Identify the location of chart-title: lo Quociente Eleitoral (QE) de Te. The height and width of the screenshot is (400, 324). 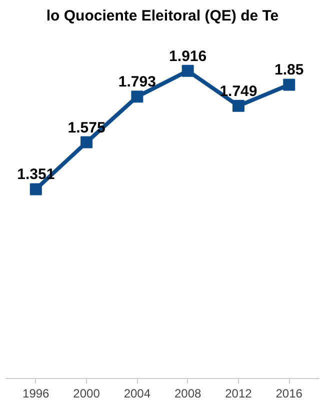
(162, 16).